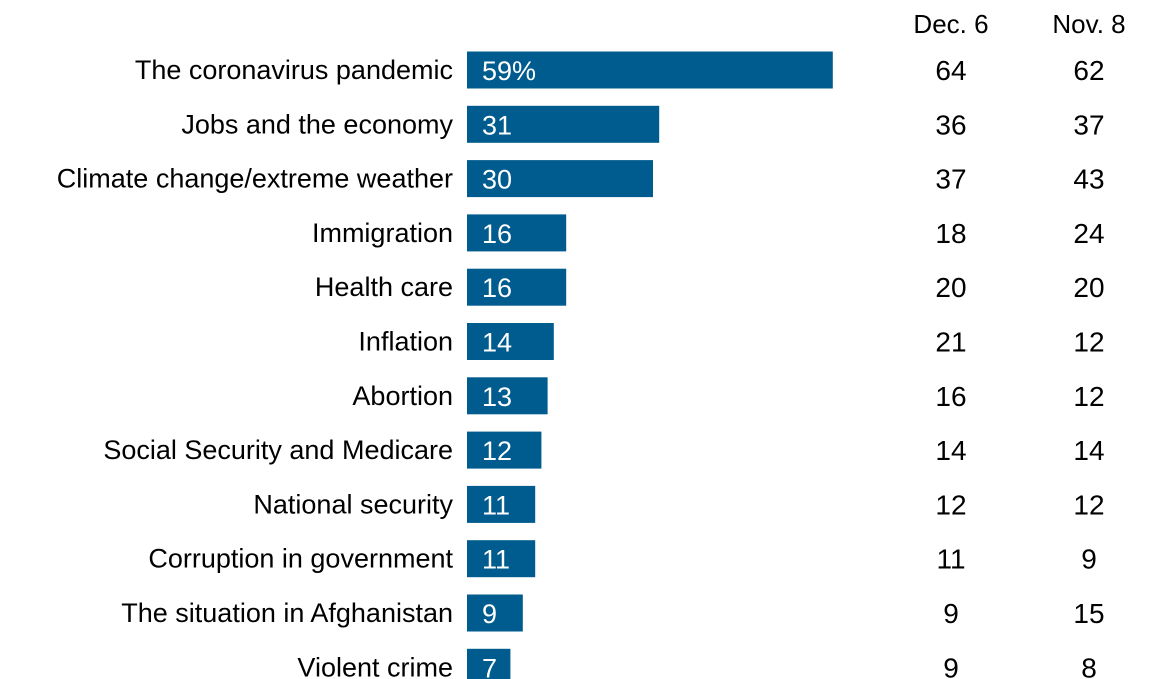  Describe the element at coordinates (1088, 70) in the screenshot. I see `comparison-value: 62` at that location.